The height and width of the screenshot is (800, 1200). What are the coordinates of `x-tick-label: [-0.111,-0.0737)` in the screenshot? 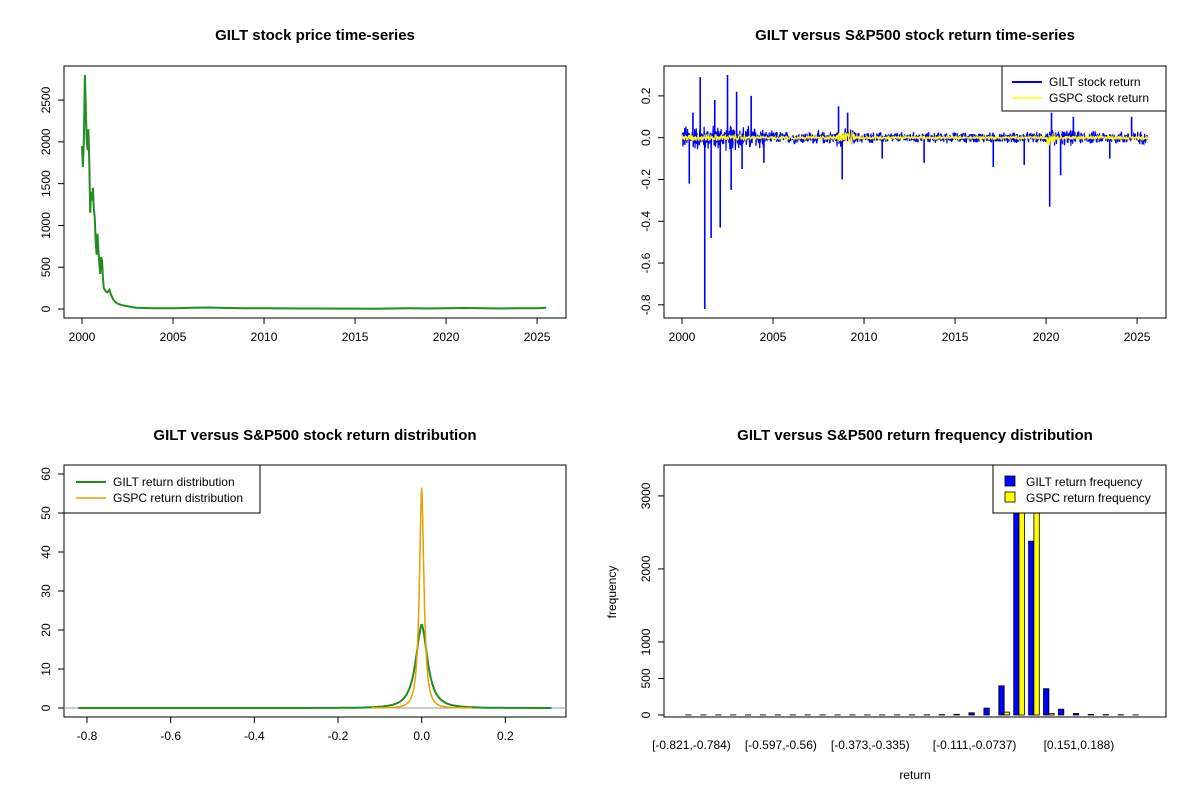 It's located at (975, 745).